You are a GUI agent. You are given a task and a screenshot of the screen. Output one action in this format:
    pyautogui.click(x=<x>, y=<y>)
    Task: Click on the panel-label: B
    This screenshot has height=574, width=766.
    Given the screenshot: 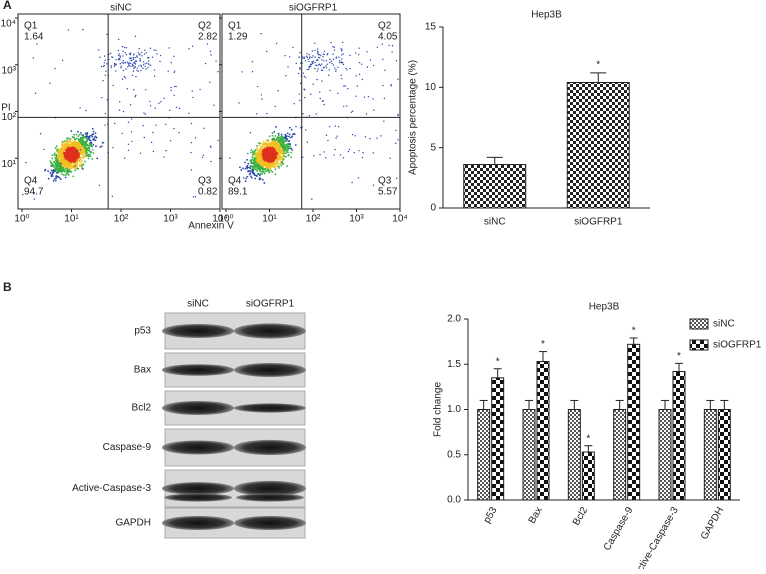 What is the action you would take?
    pyautogui.click(x=7, y=287)
    